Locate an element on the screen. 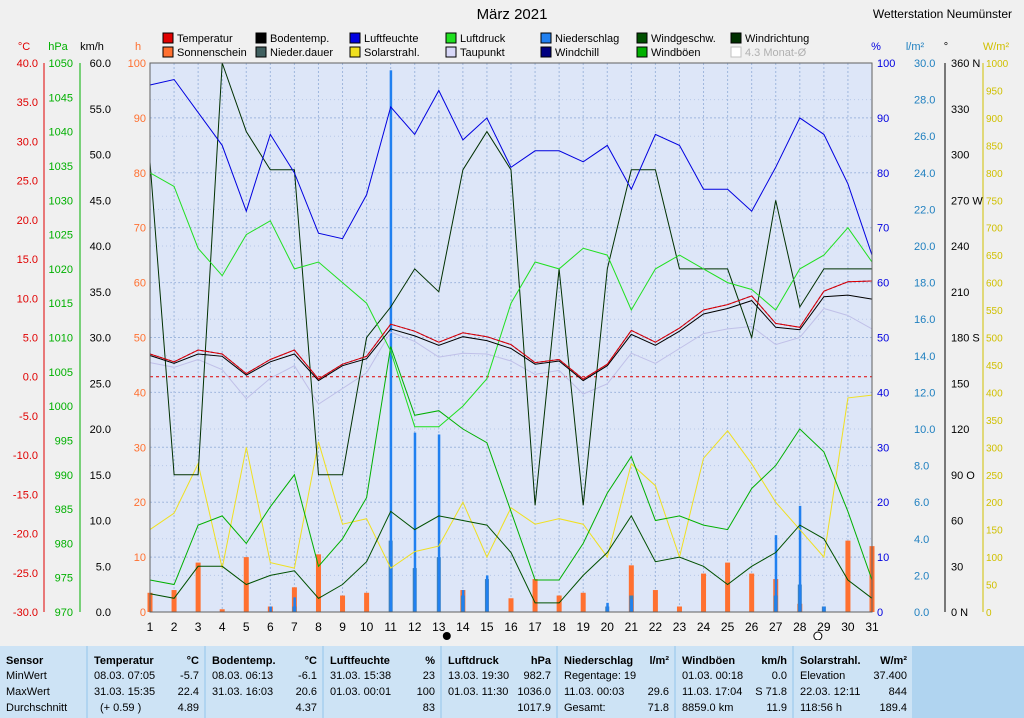 Image resolution: width=1024 pixels, height=718 pixels. axis-solar-tick: 700 is located at coordinates (994, 229).